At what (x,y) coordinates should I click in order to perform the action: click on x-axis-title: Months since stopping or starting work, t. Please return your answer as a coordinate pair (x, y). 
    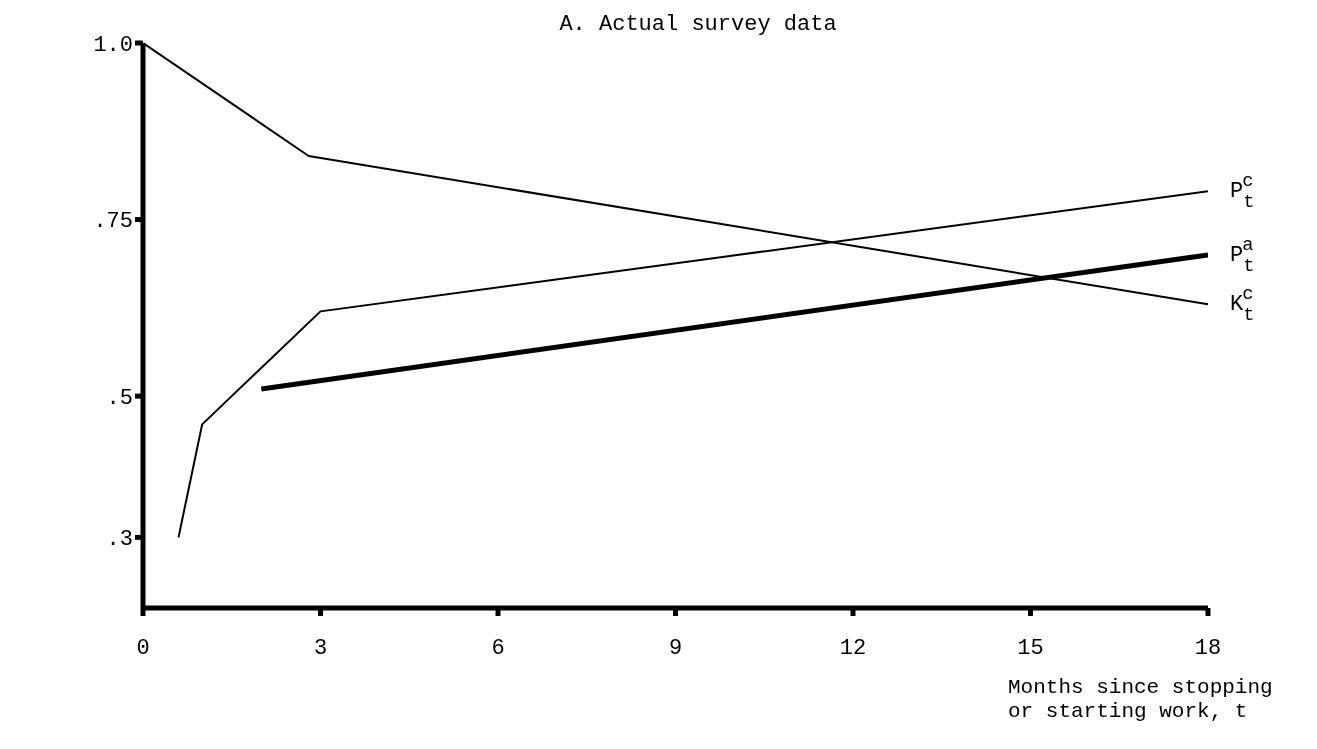
    Looking at the image, I should click on (1141, 700).